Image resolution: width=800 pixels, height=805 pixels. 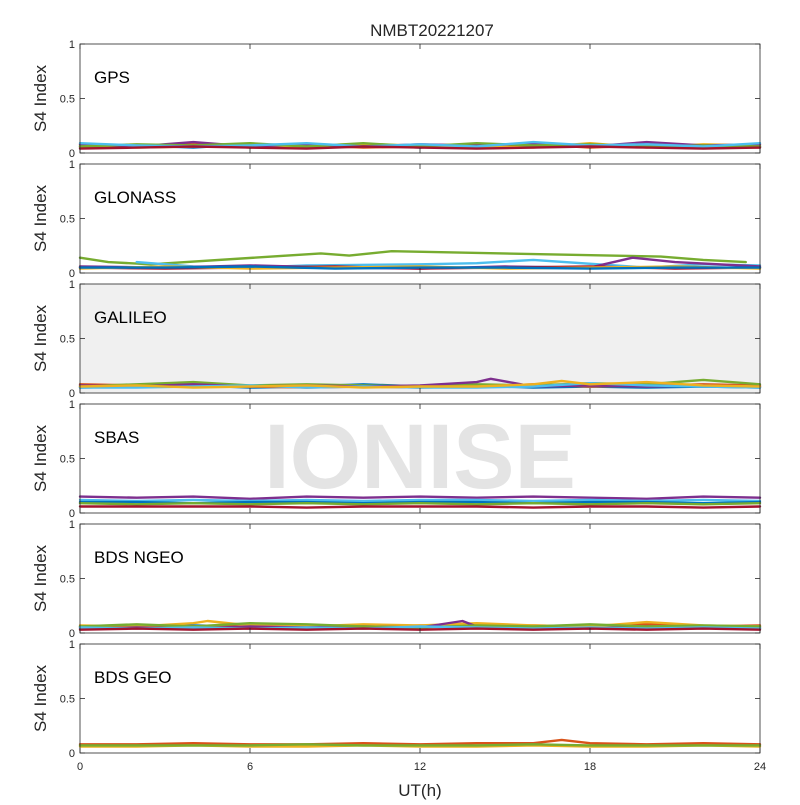 I want to click on chart-title: NMBT20221207, so click(x=432, y=30).